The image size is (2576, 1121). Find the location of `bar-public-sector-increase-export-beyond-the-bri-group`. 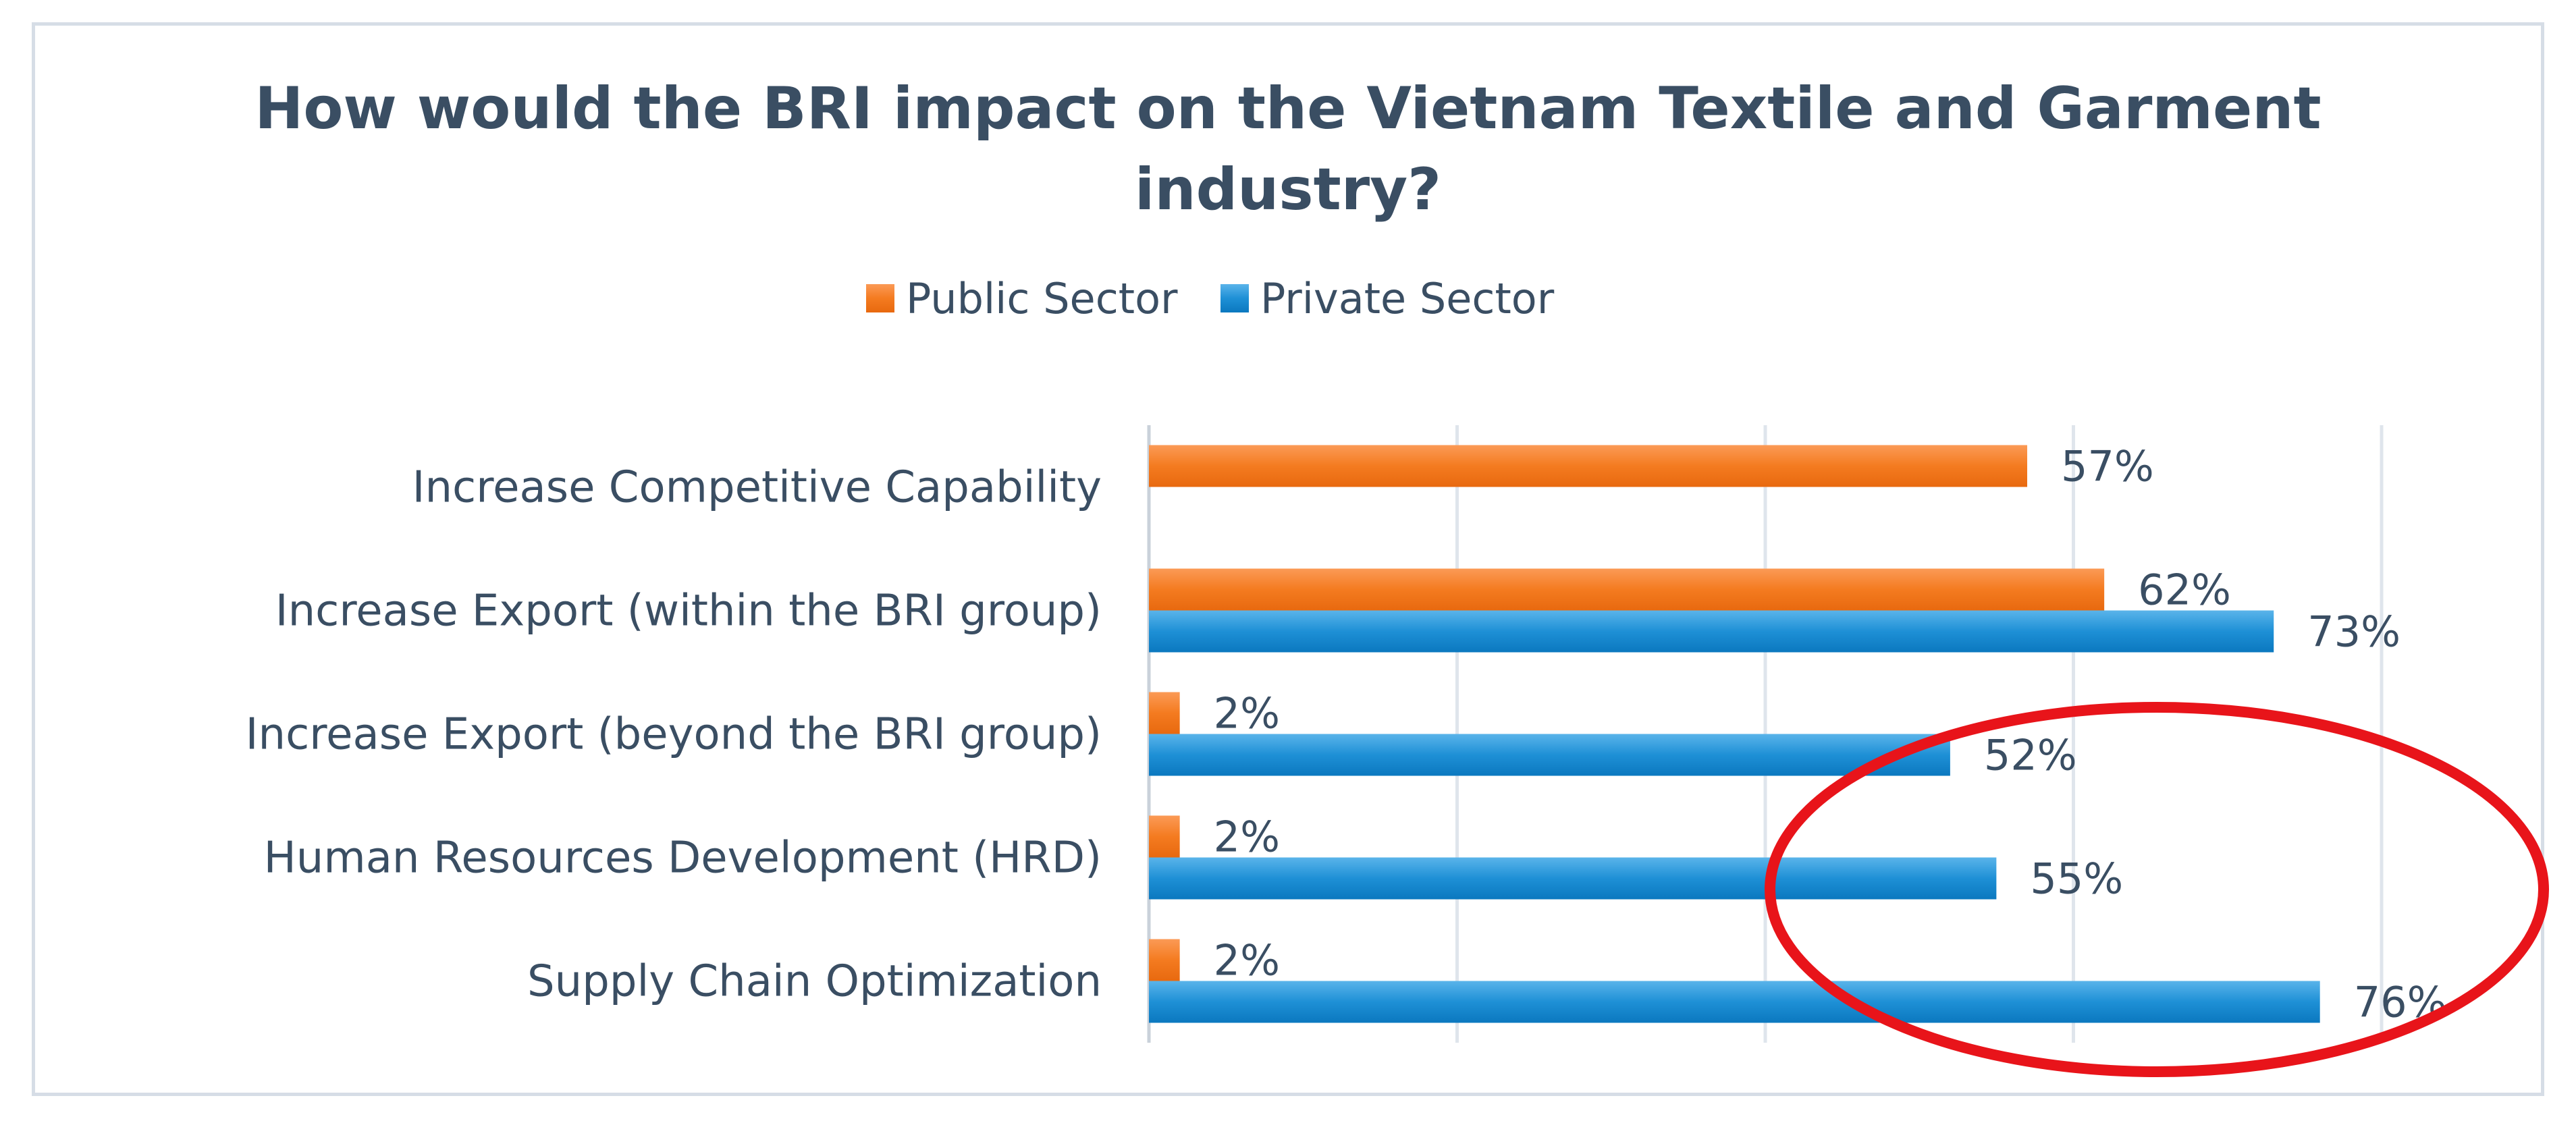

bar-public-sector-increase-export-beyond-the-bri-group is located at coordinates (1165, 713).